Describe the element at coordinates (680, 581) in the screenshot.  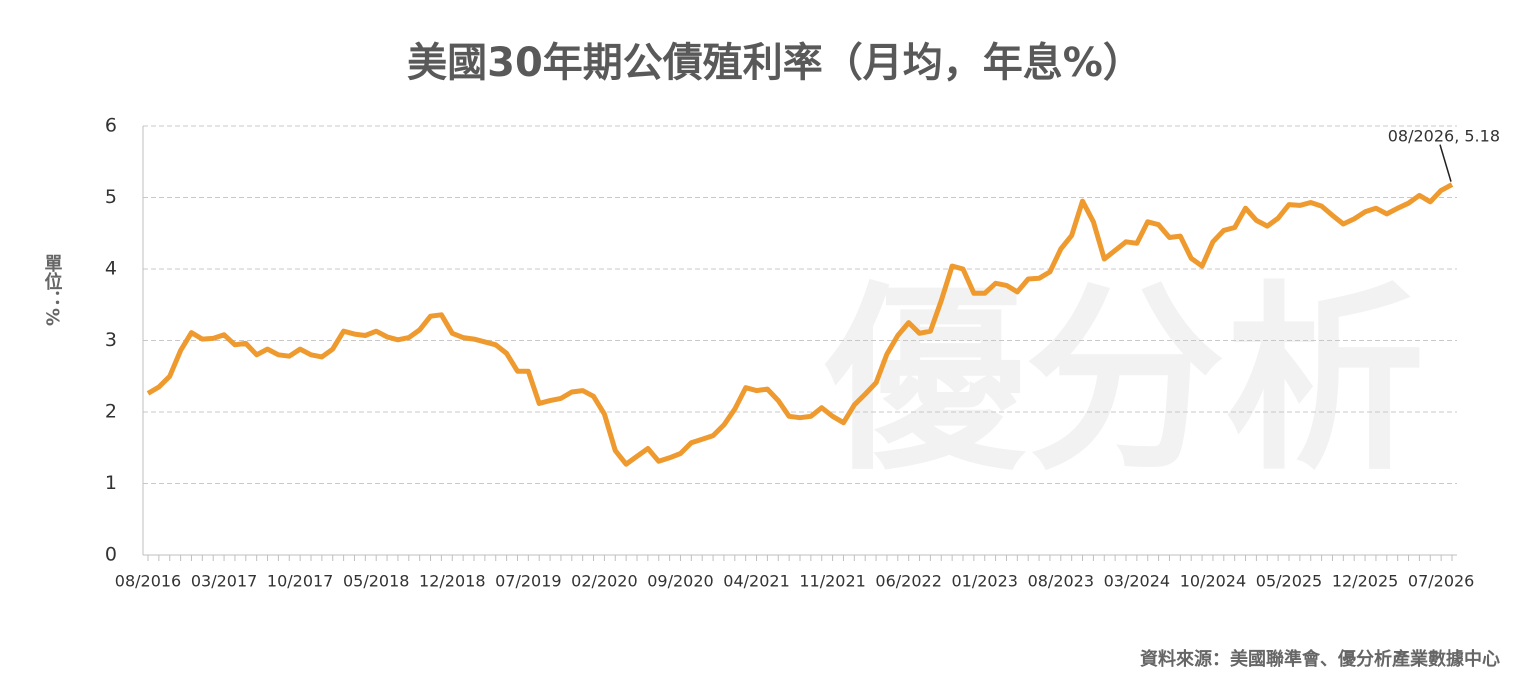
I see `x-tick-label: 09/2020` at that location.